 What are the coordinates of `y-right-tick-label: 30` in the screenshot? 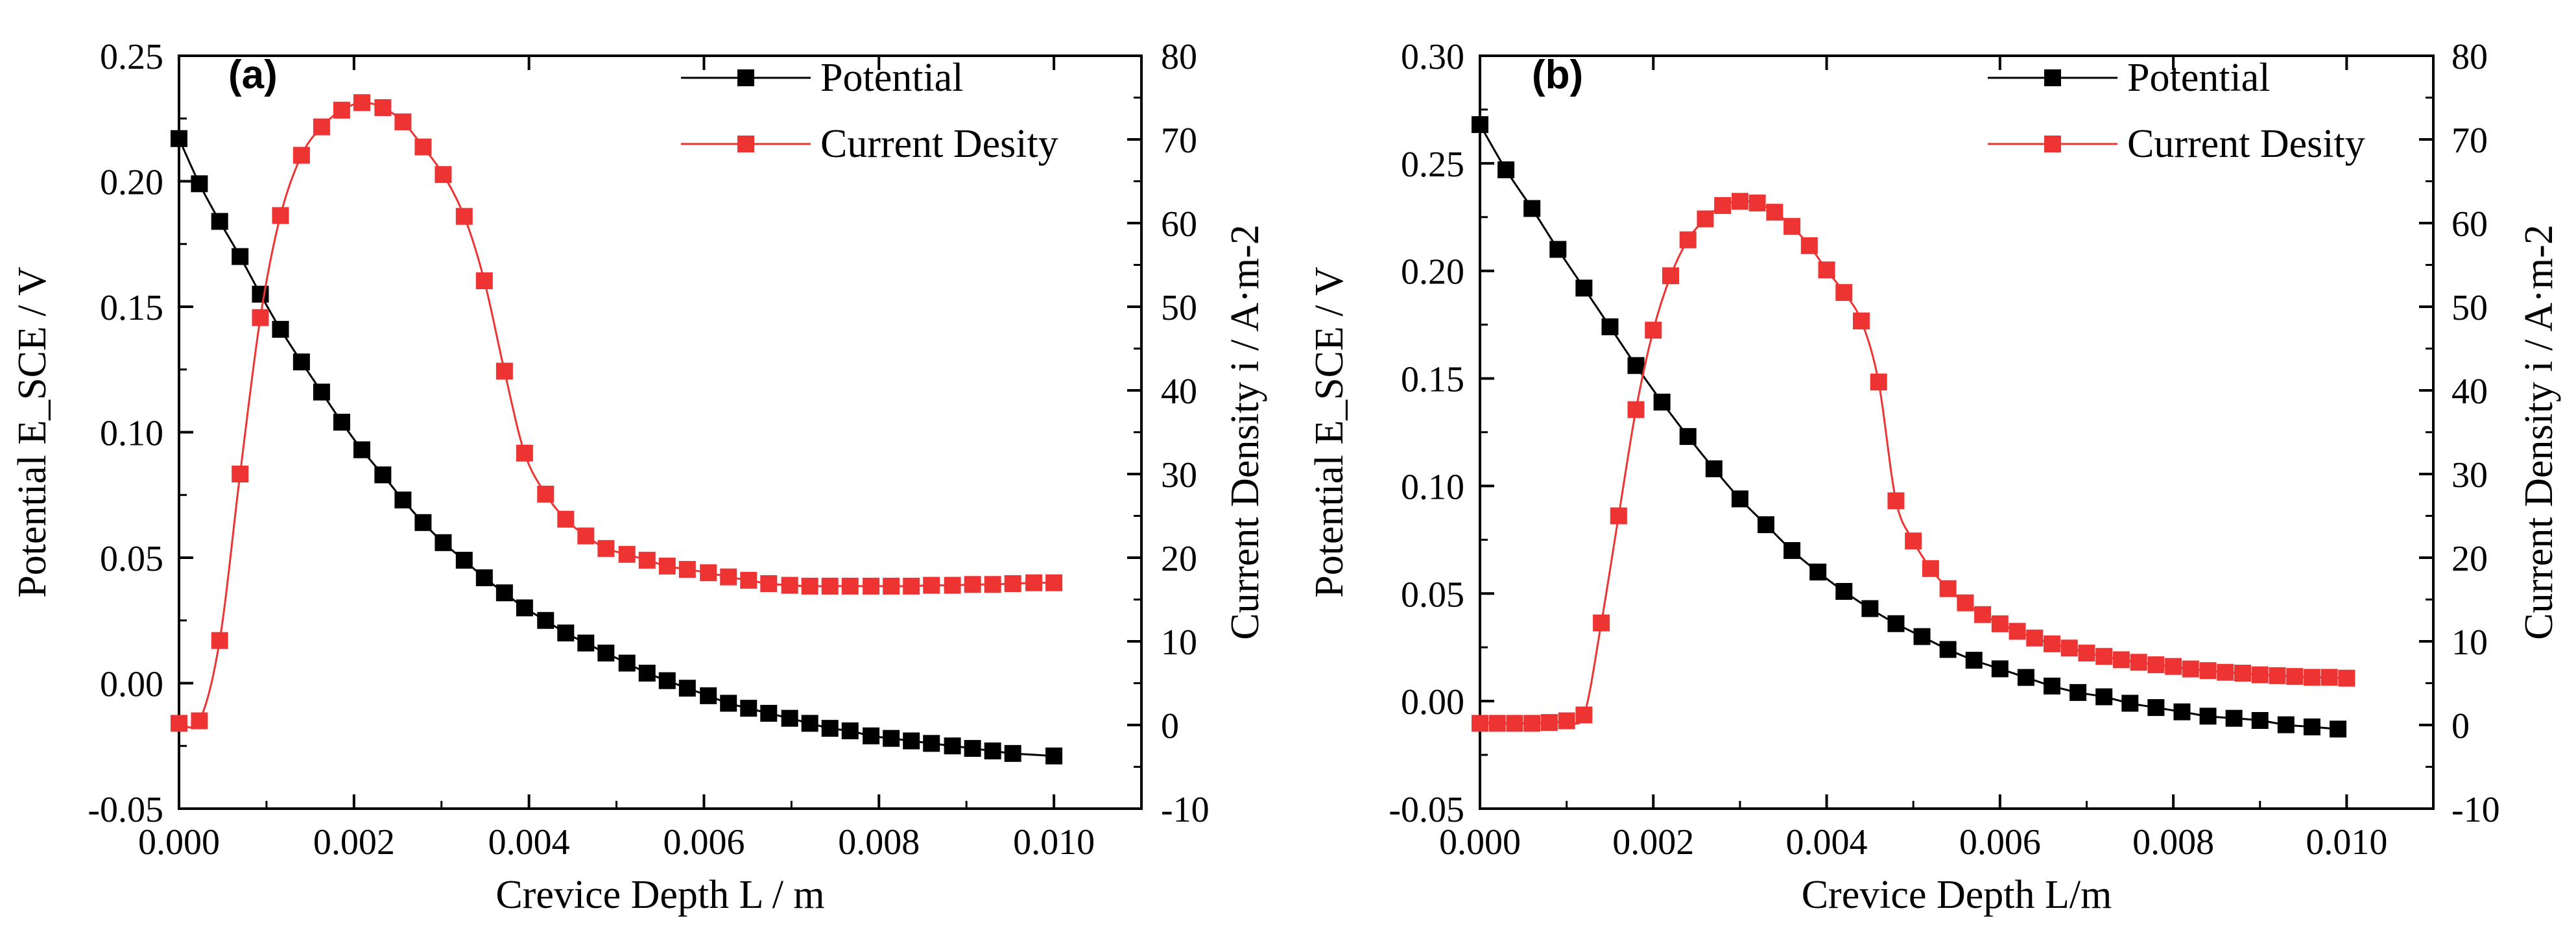 It's located at (1179, 475).